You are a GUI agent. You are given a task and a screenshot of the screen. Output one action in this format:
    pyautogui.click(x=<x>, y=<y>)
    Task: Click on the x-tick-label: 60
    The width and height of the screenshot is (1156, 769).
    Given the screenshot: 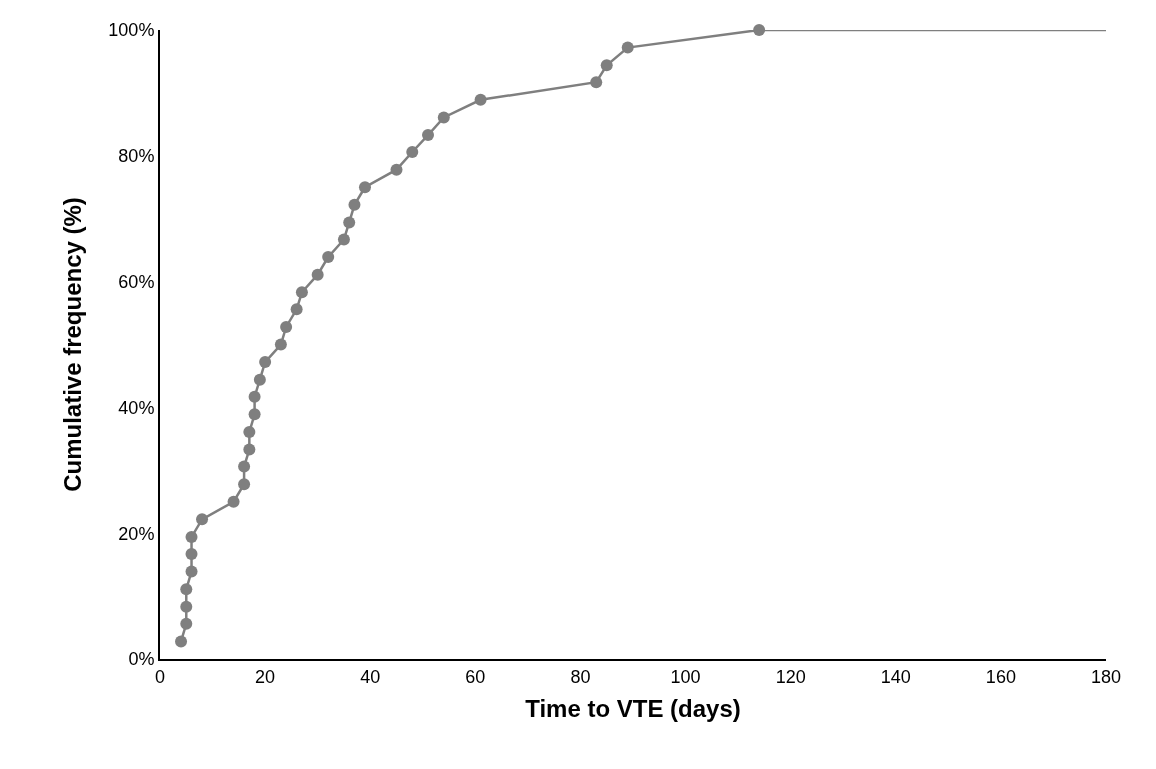 What is the action you would take?
    pyautogui.click(x=475, y=676)
    